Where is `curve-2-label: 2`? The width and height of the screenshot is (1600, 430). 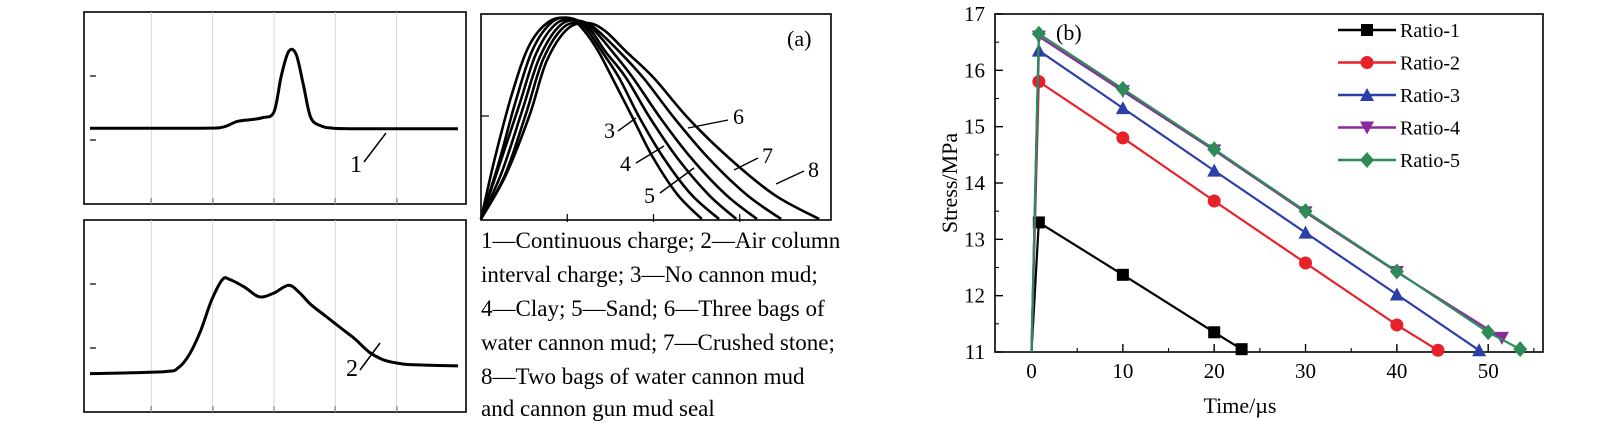
curve-2-label: 2 is located at coordinates (352, 369).